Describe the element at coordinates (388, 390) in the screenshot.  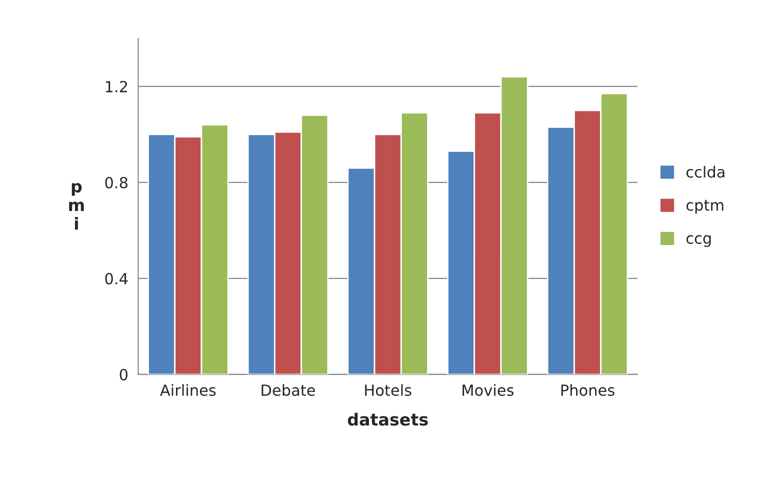
I see `x-tick-label: Hotels` at that location.